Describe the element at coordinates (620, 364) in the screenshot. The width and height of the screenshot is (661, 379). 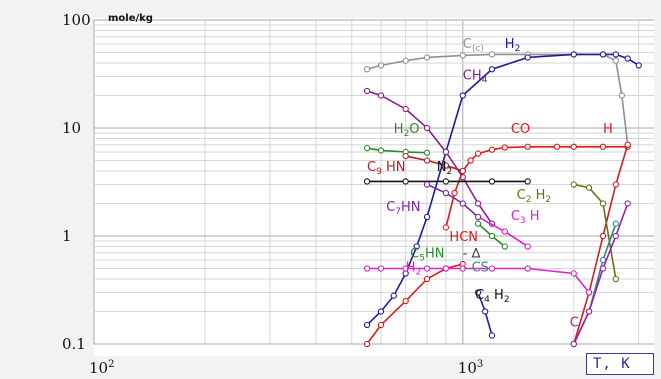
I see `x-axis-label: T, K` at that location.